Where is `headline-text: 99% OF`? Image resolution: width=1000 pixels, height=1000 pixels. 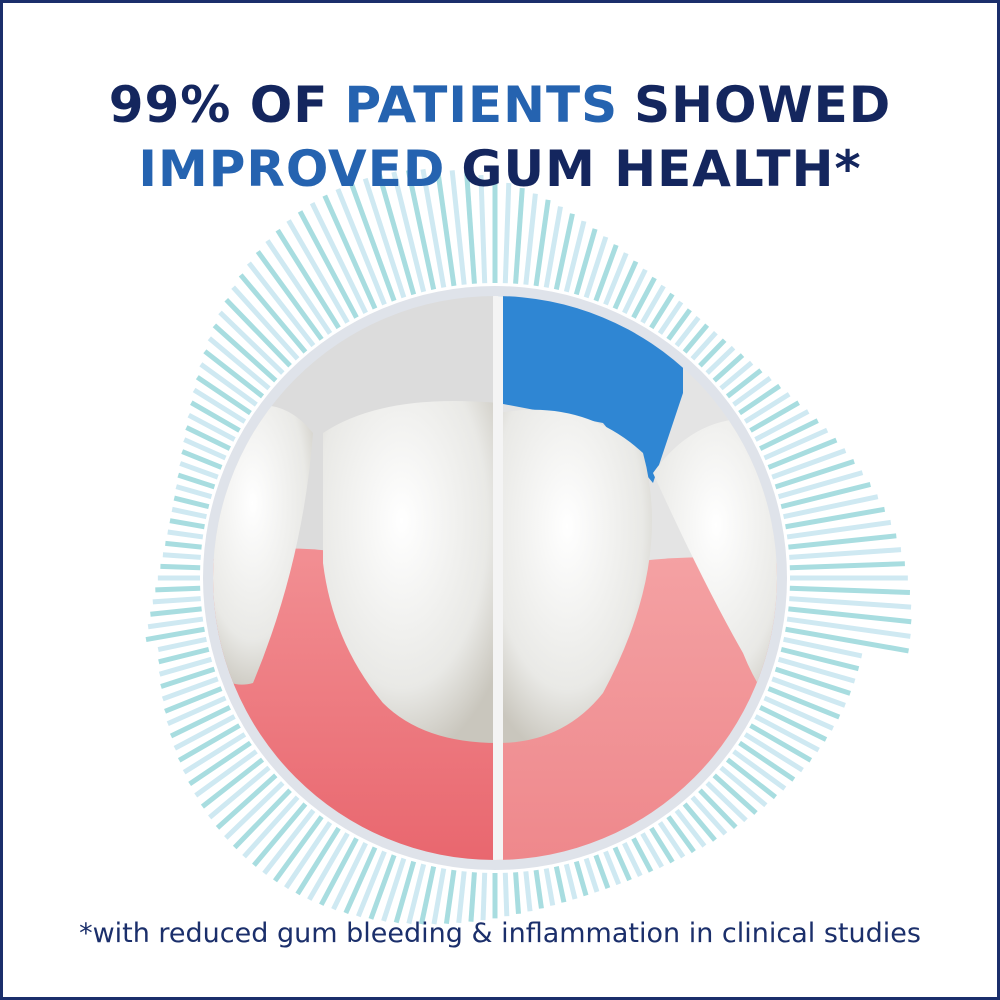
headline-text: 99% OF is located at coordinates (218, 105).